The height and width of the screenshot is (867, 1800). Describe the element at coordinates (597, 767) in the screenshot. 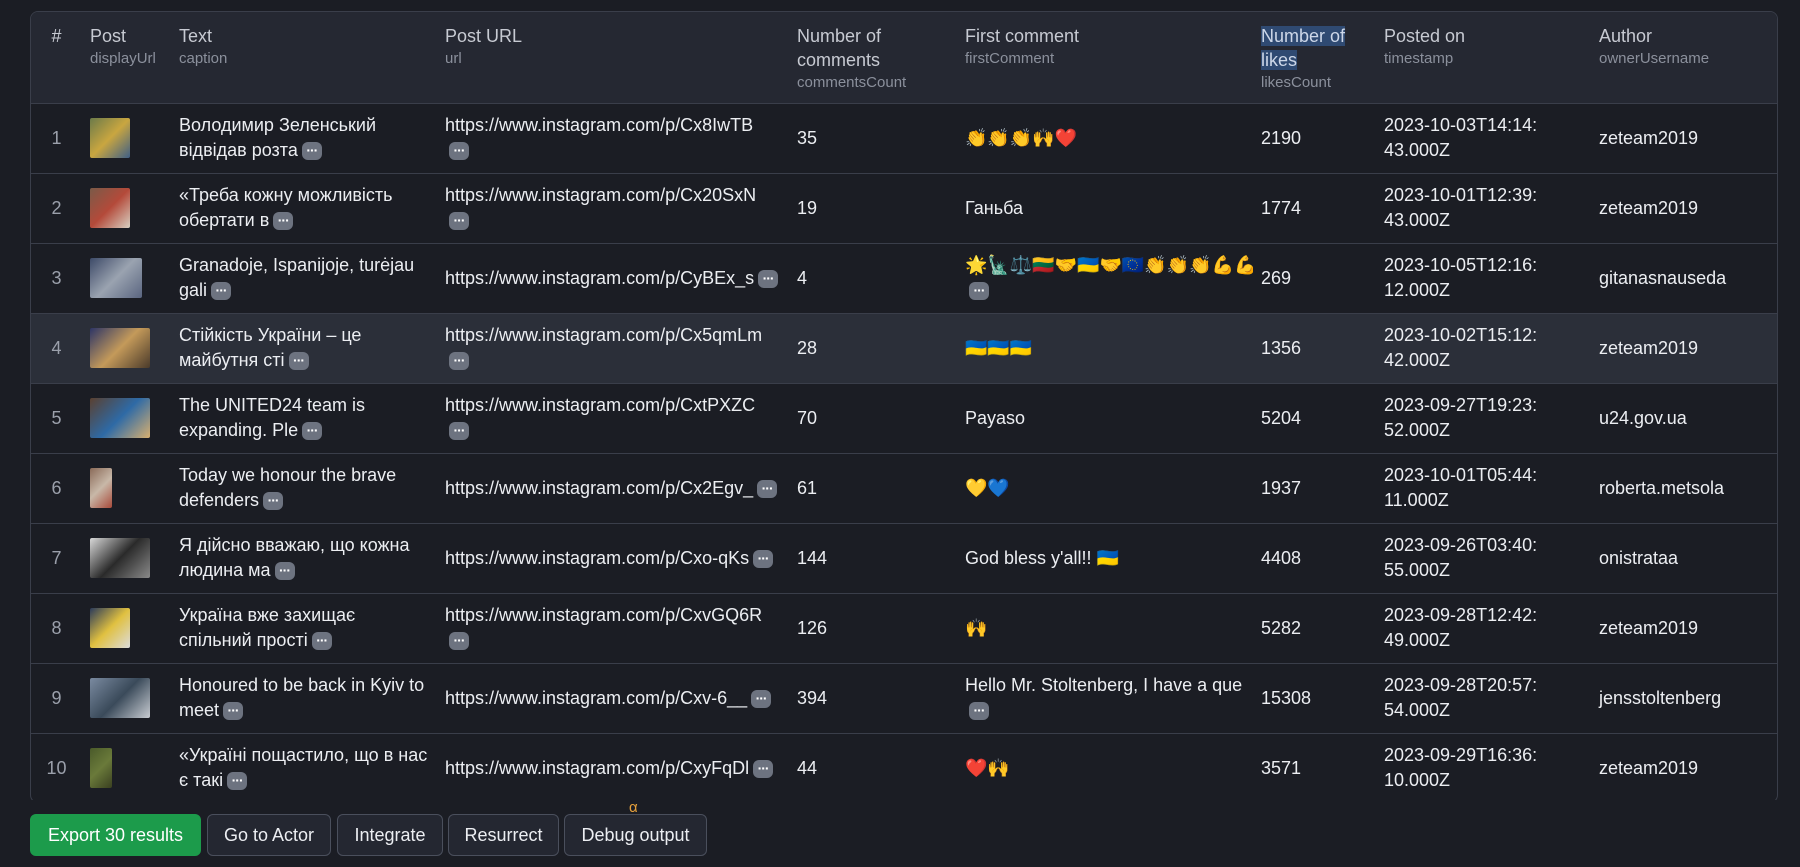

I see `post-url-link: https://www.instagram.com/p/CxyFqDl` at that location.